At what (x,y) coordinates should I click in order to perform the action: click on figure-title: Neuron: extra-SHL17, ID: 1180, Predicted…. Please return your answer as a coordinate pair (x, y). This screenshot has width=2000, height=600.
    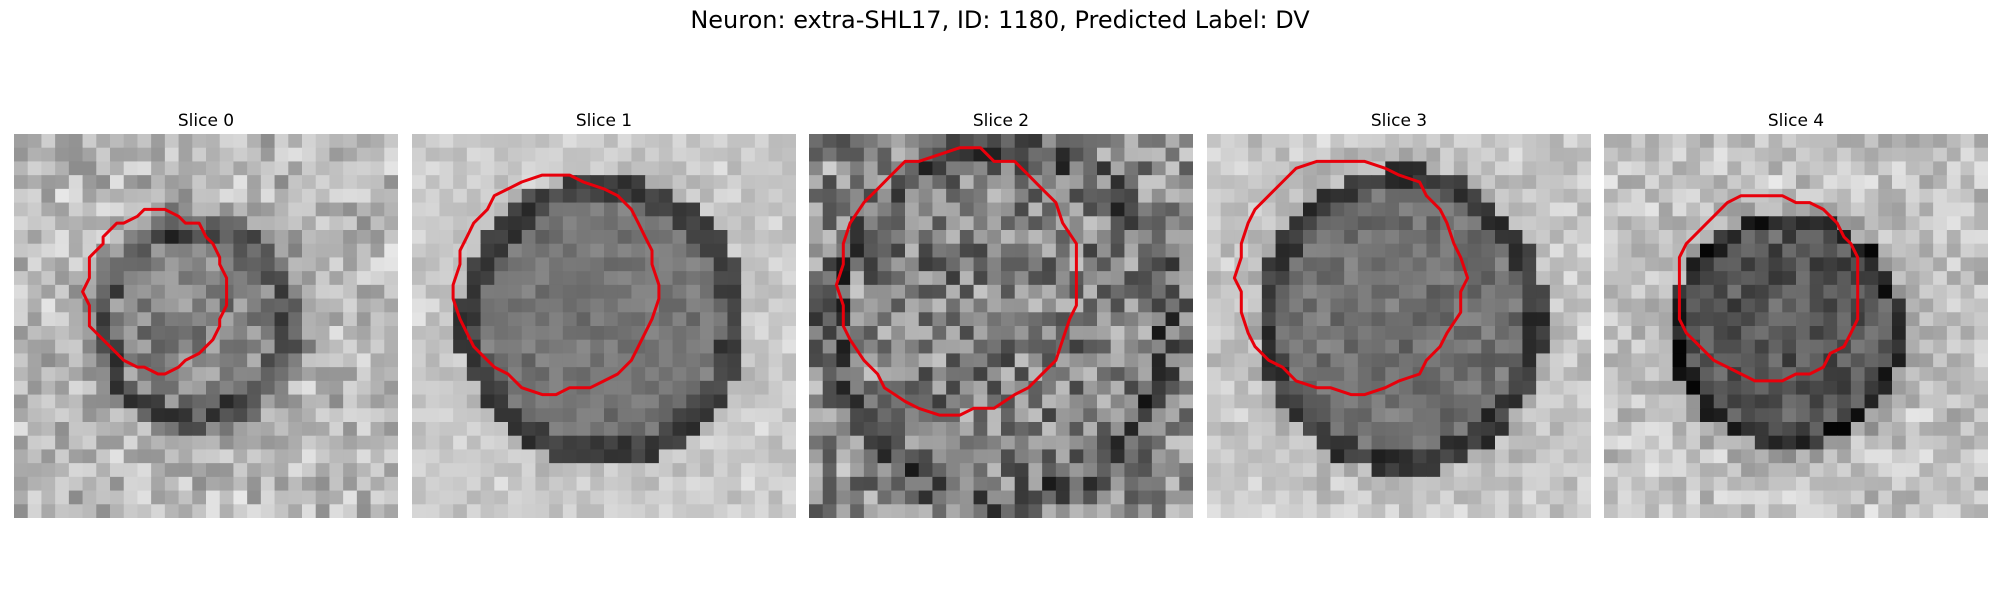
    Looking at the image, I should click on (1000, 20).